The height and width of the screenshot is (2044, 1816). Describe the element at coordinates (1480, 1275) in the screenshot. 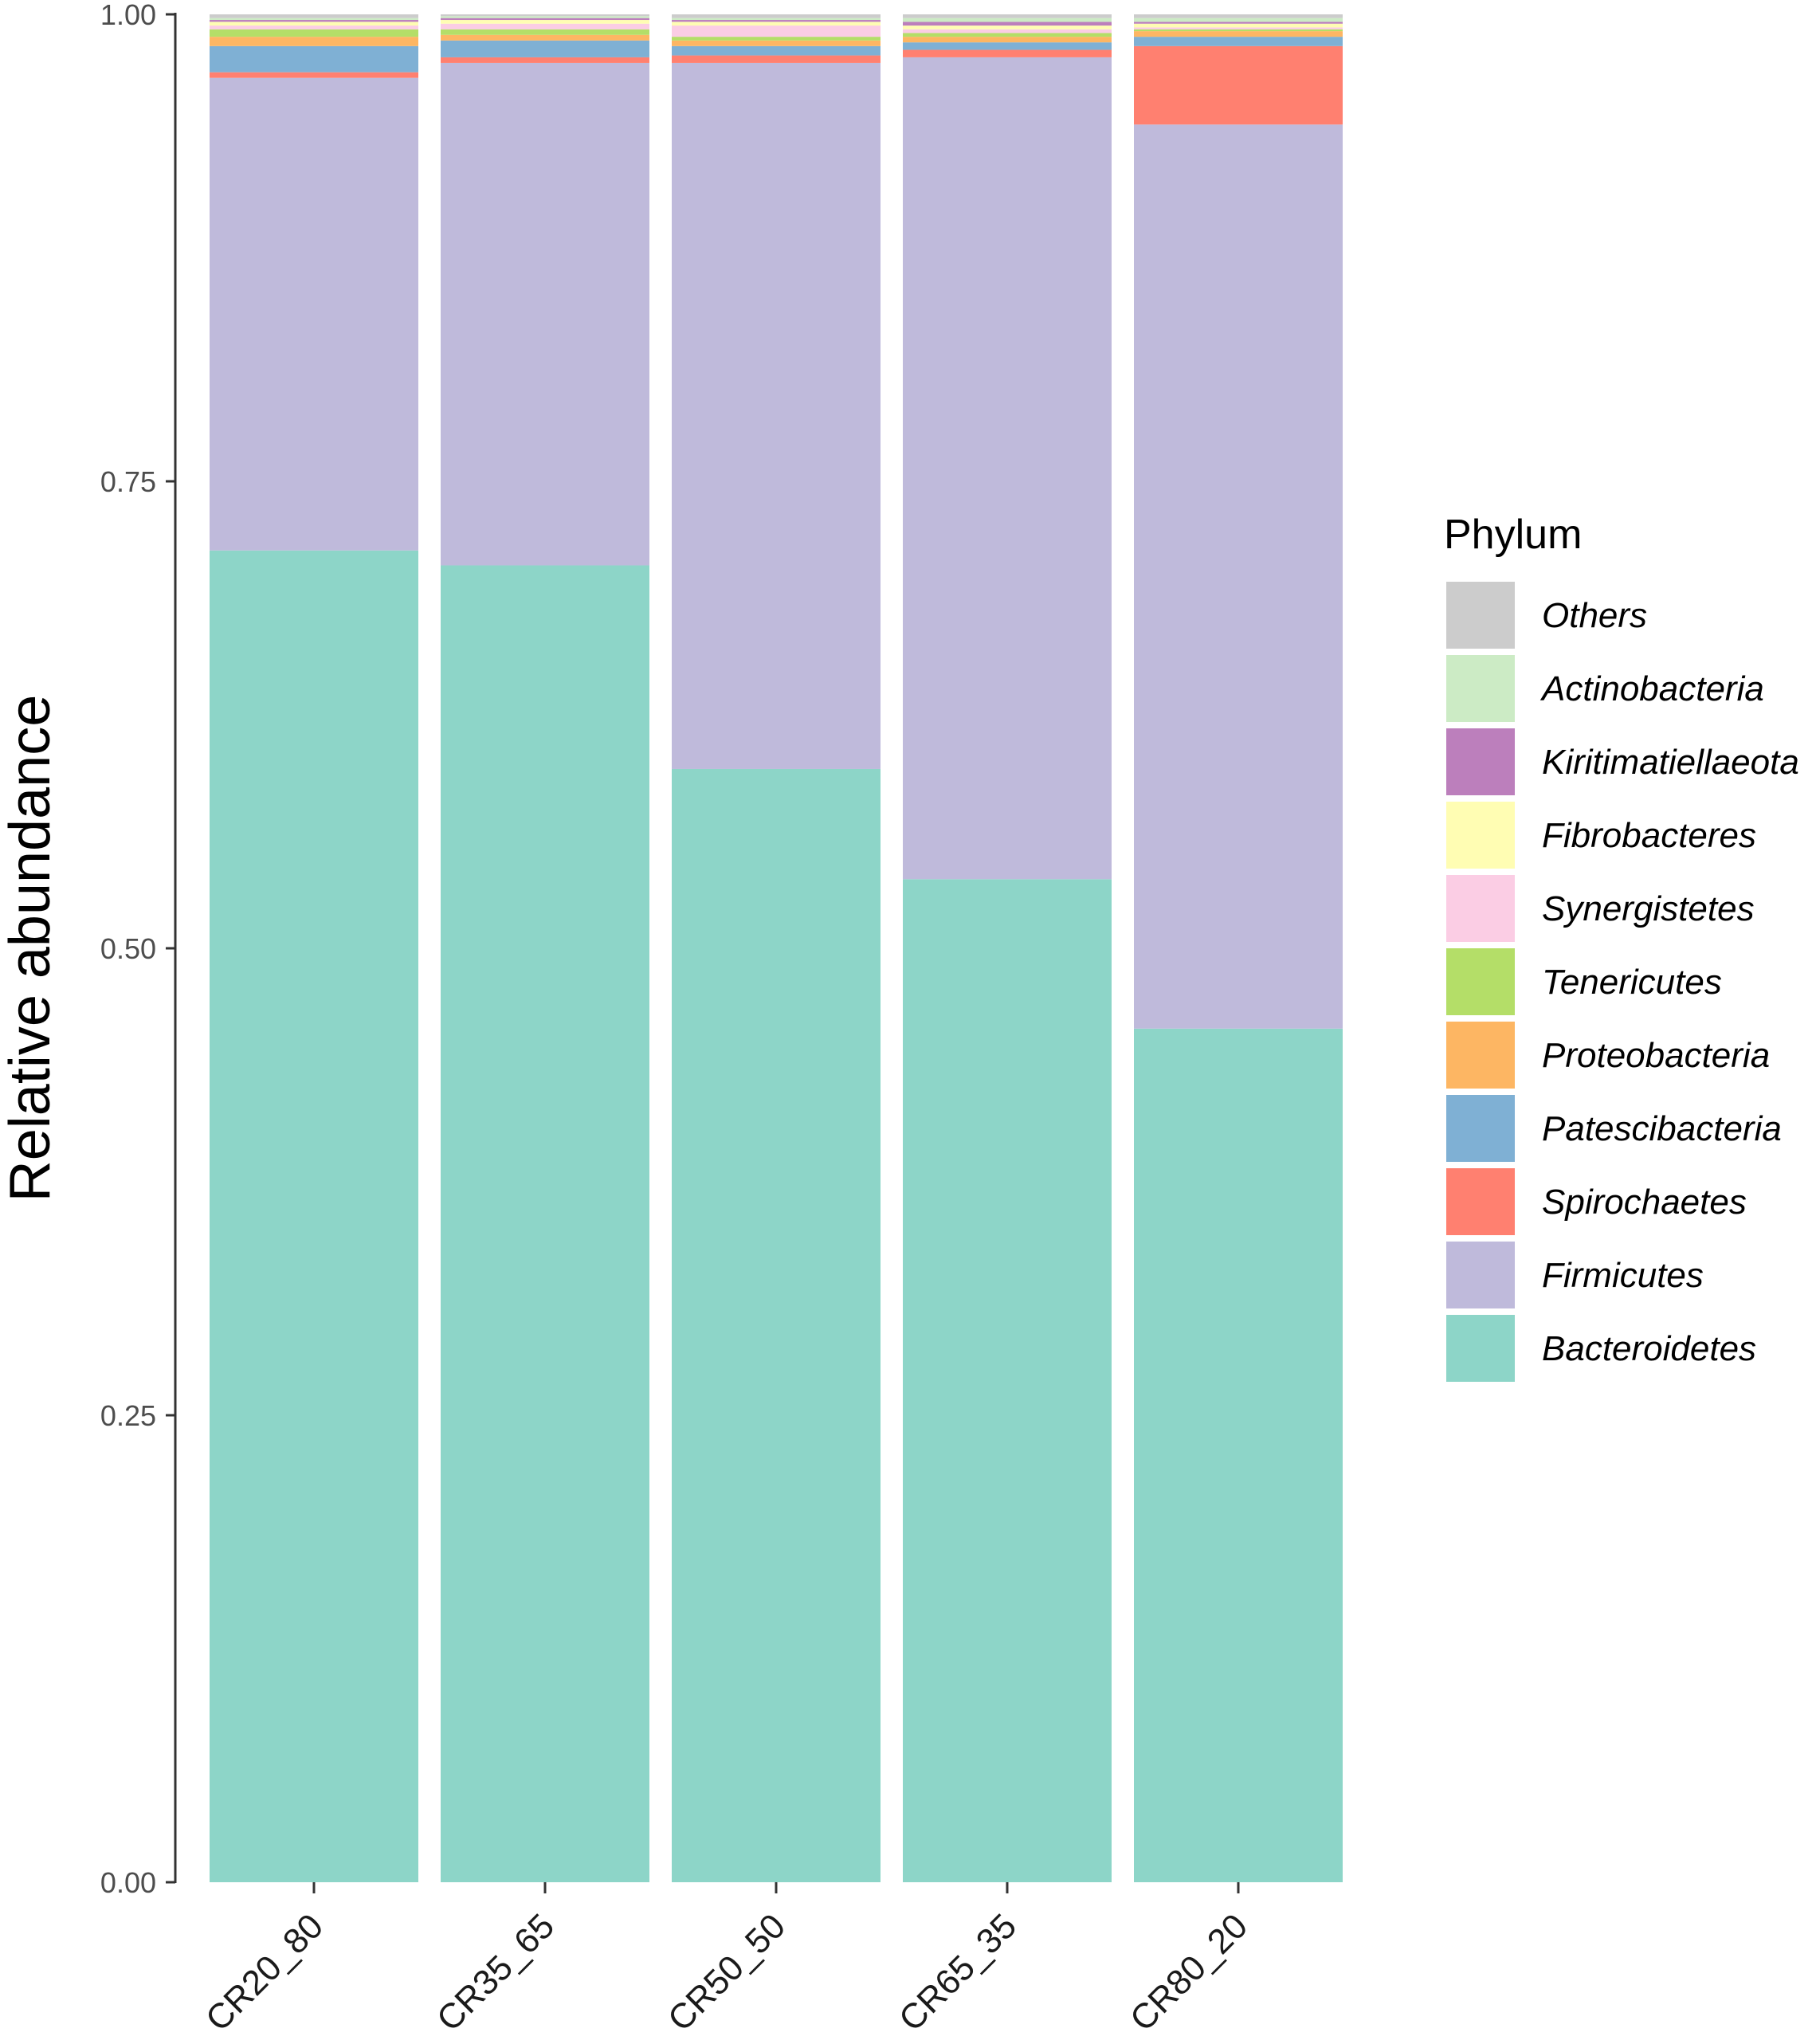

I see `legend-key-firmicutes` at that location.